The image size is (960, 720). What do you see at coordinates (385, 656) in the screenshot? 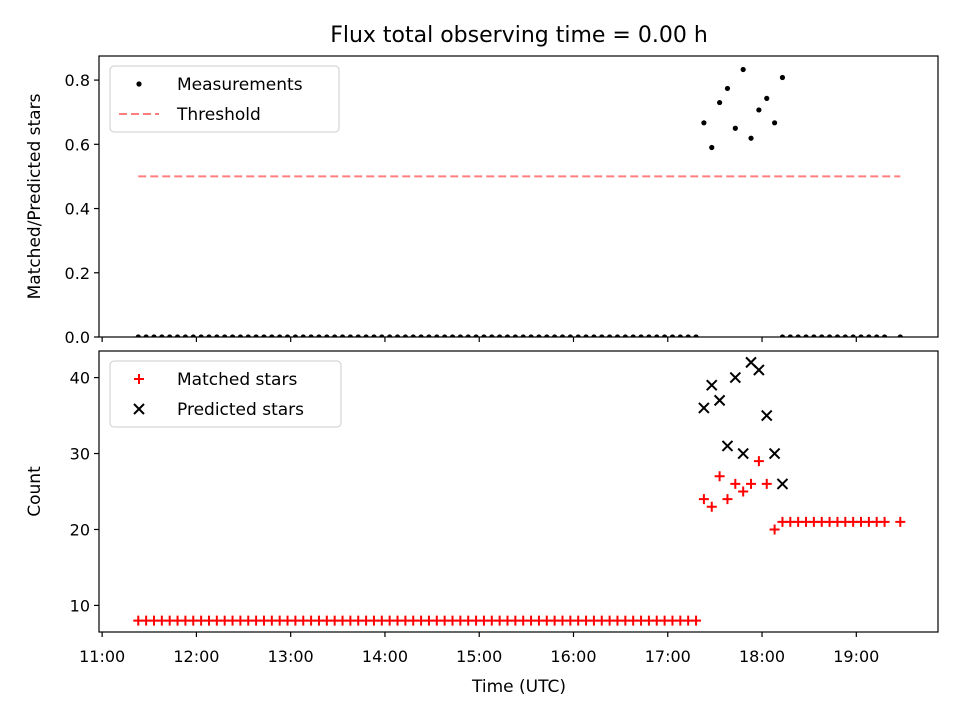
I see `x-tick-label: 14:00` at bounding box center [385, 656].